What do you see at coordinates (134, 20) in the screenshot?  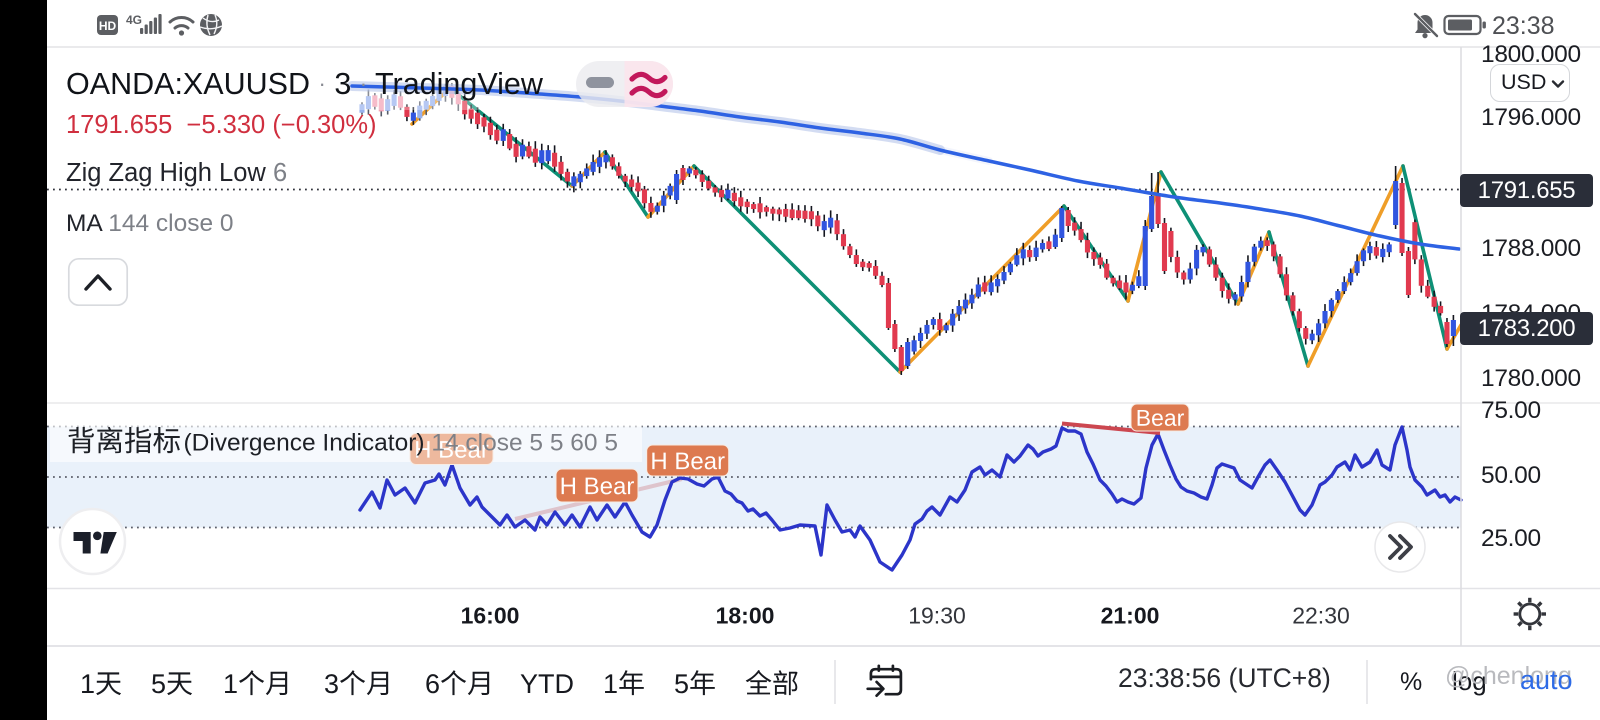 I see `svg-text: 4G` at bounding box center [134, 20].